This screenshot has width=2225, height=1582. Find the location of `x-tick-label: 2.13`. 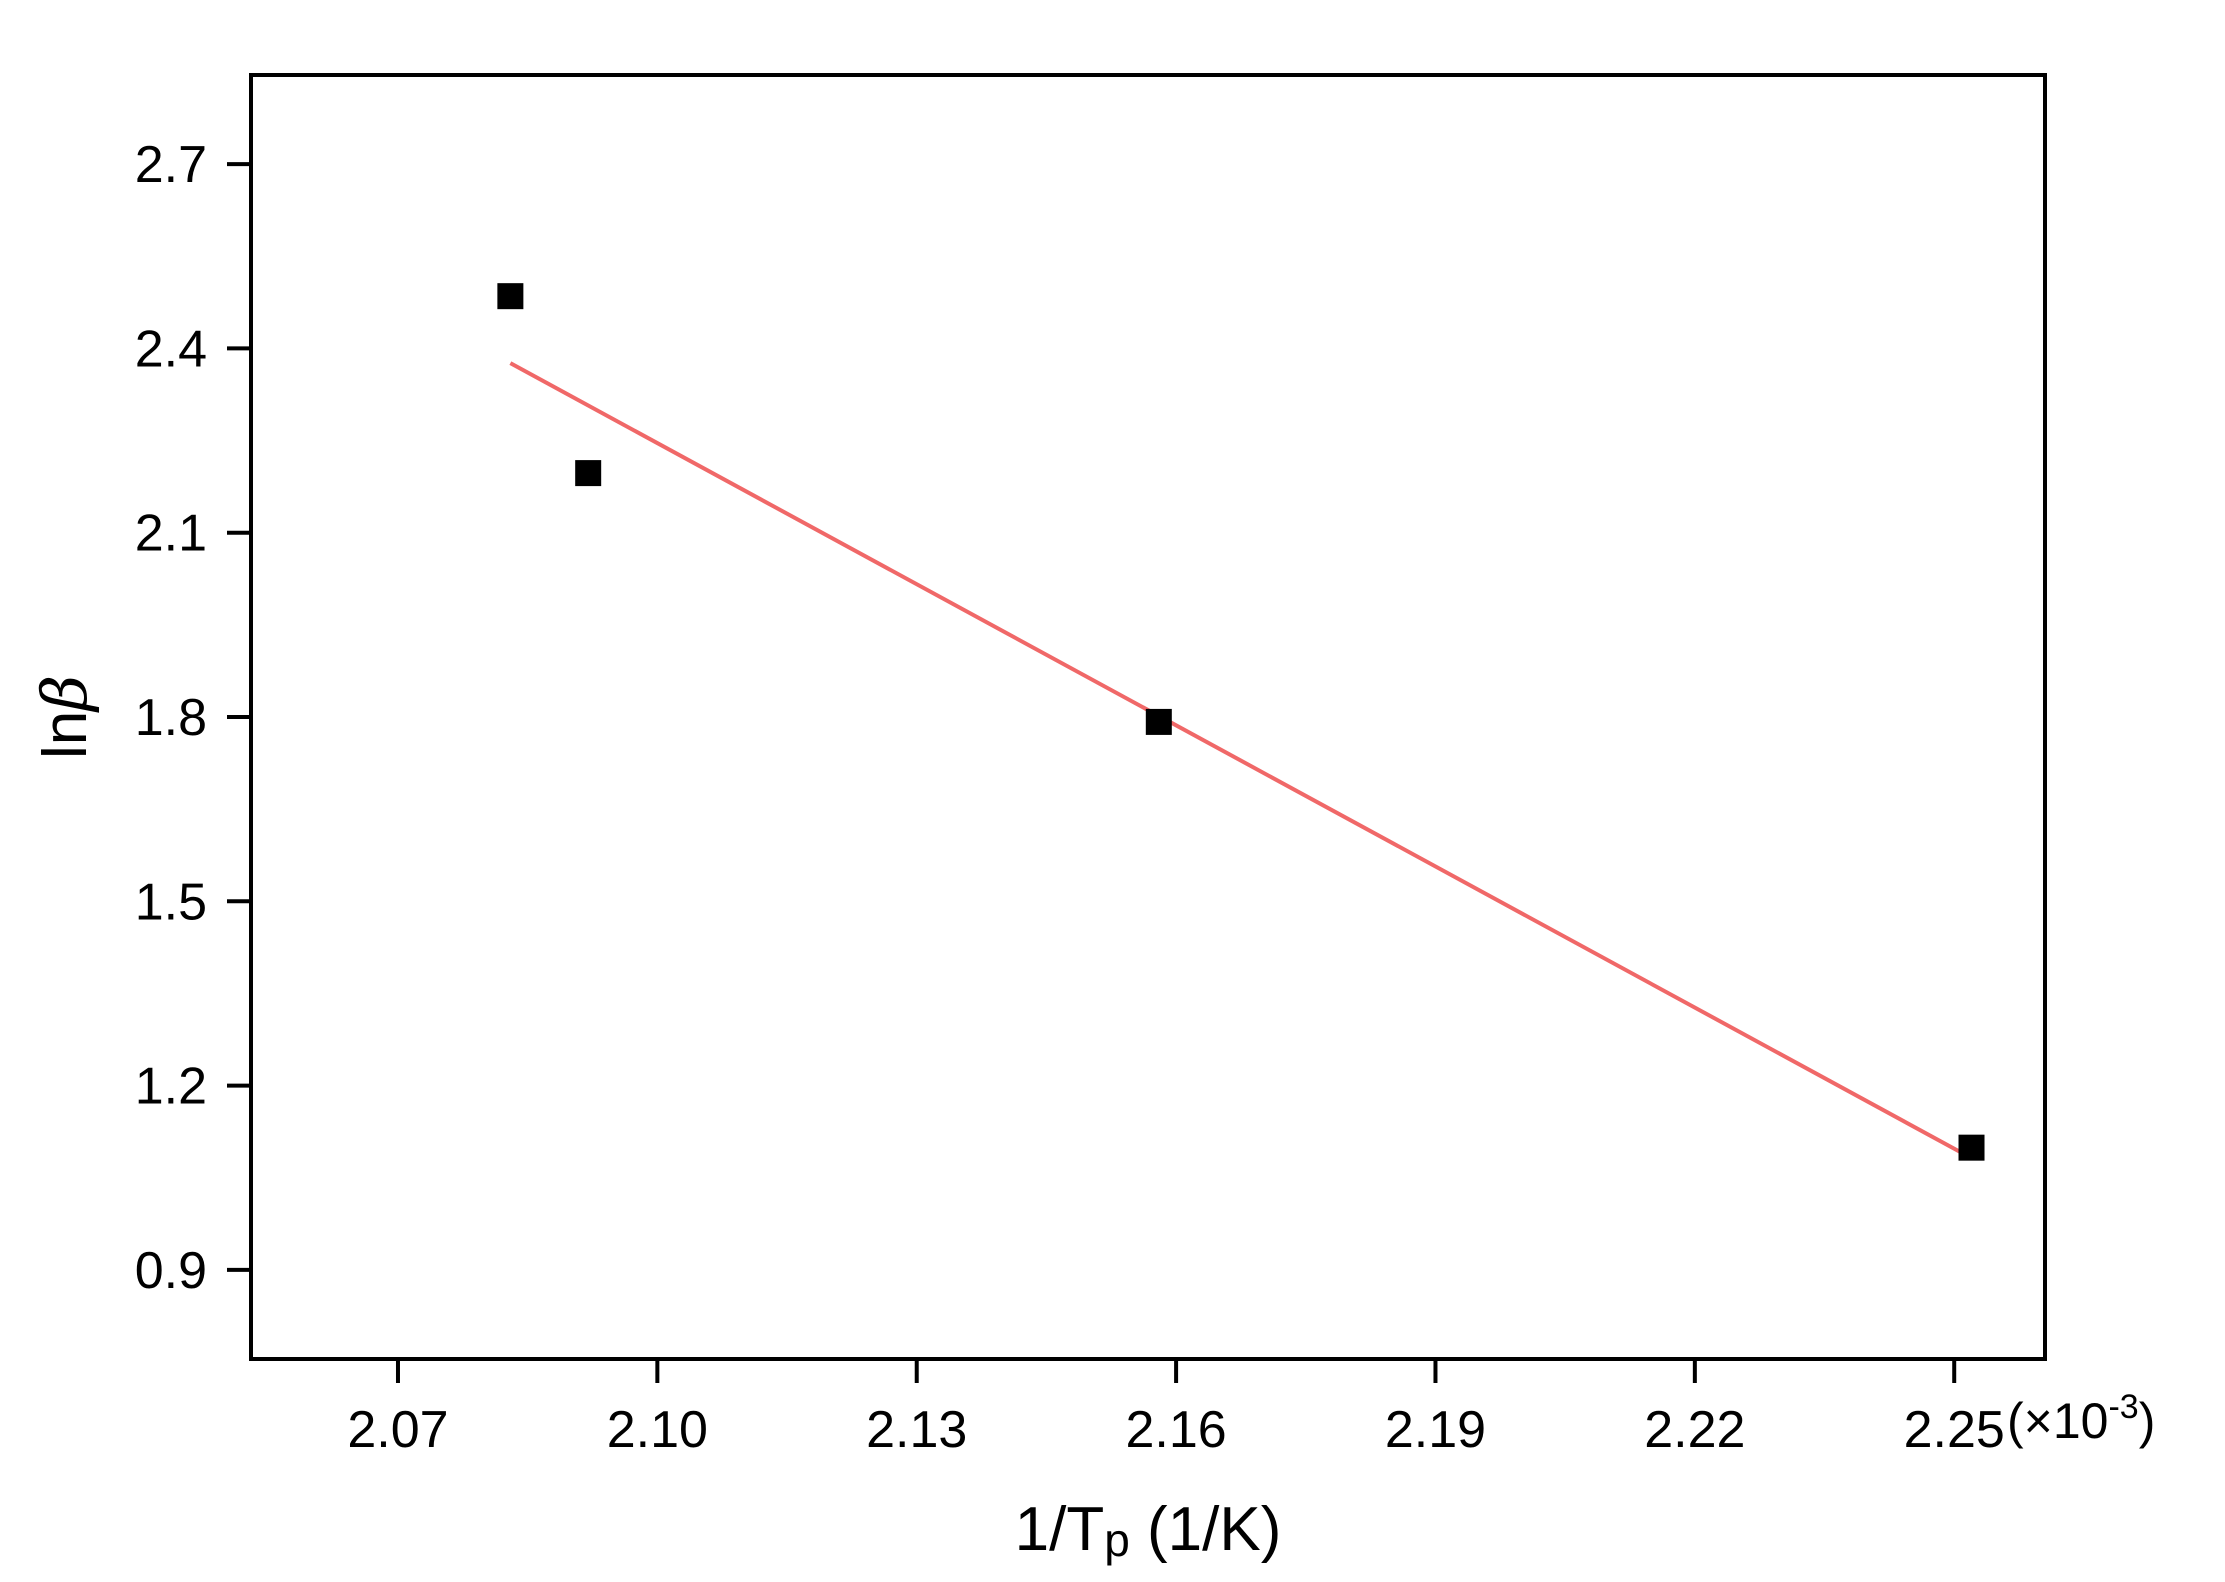

x-tick-label: 2.13 is located at coordinates (916, 1430).